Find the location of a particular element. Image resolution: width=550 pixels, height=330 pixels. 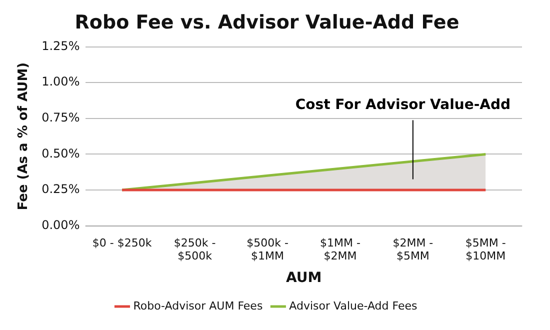

x-tick-label: $1MM - $2MM is located at coordinates (340, 249).